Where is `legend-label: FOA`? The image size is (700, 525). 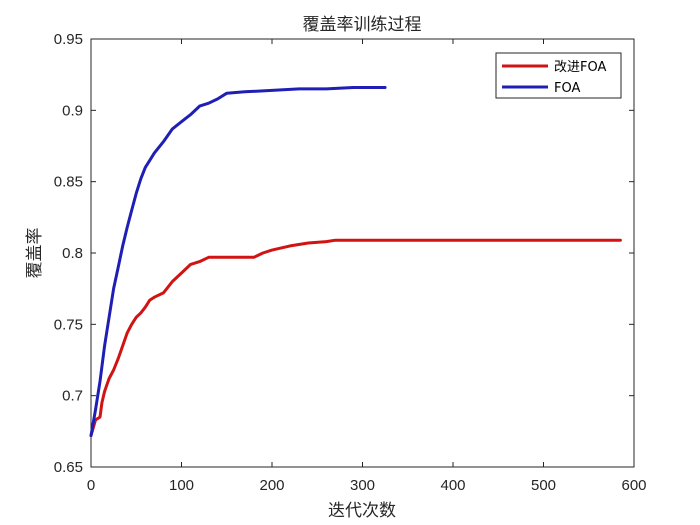 legend-label: FOA is located at coordinates (567, 88).